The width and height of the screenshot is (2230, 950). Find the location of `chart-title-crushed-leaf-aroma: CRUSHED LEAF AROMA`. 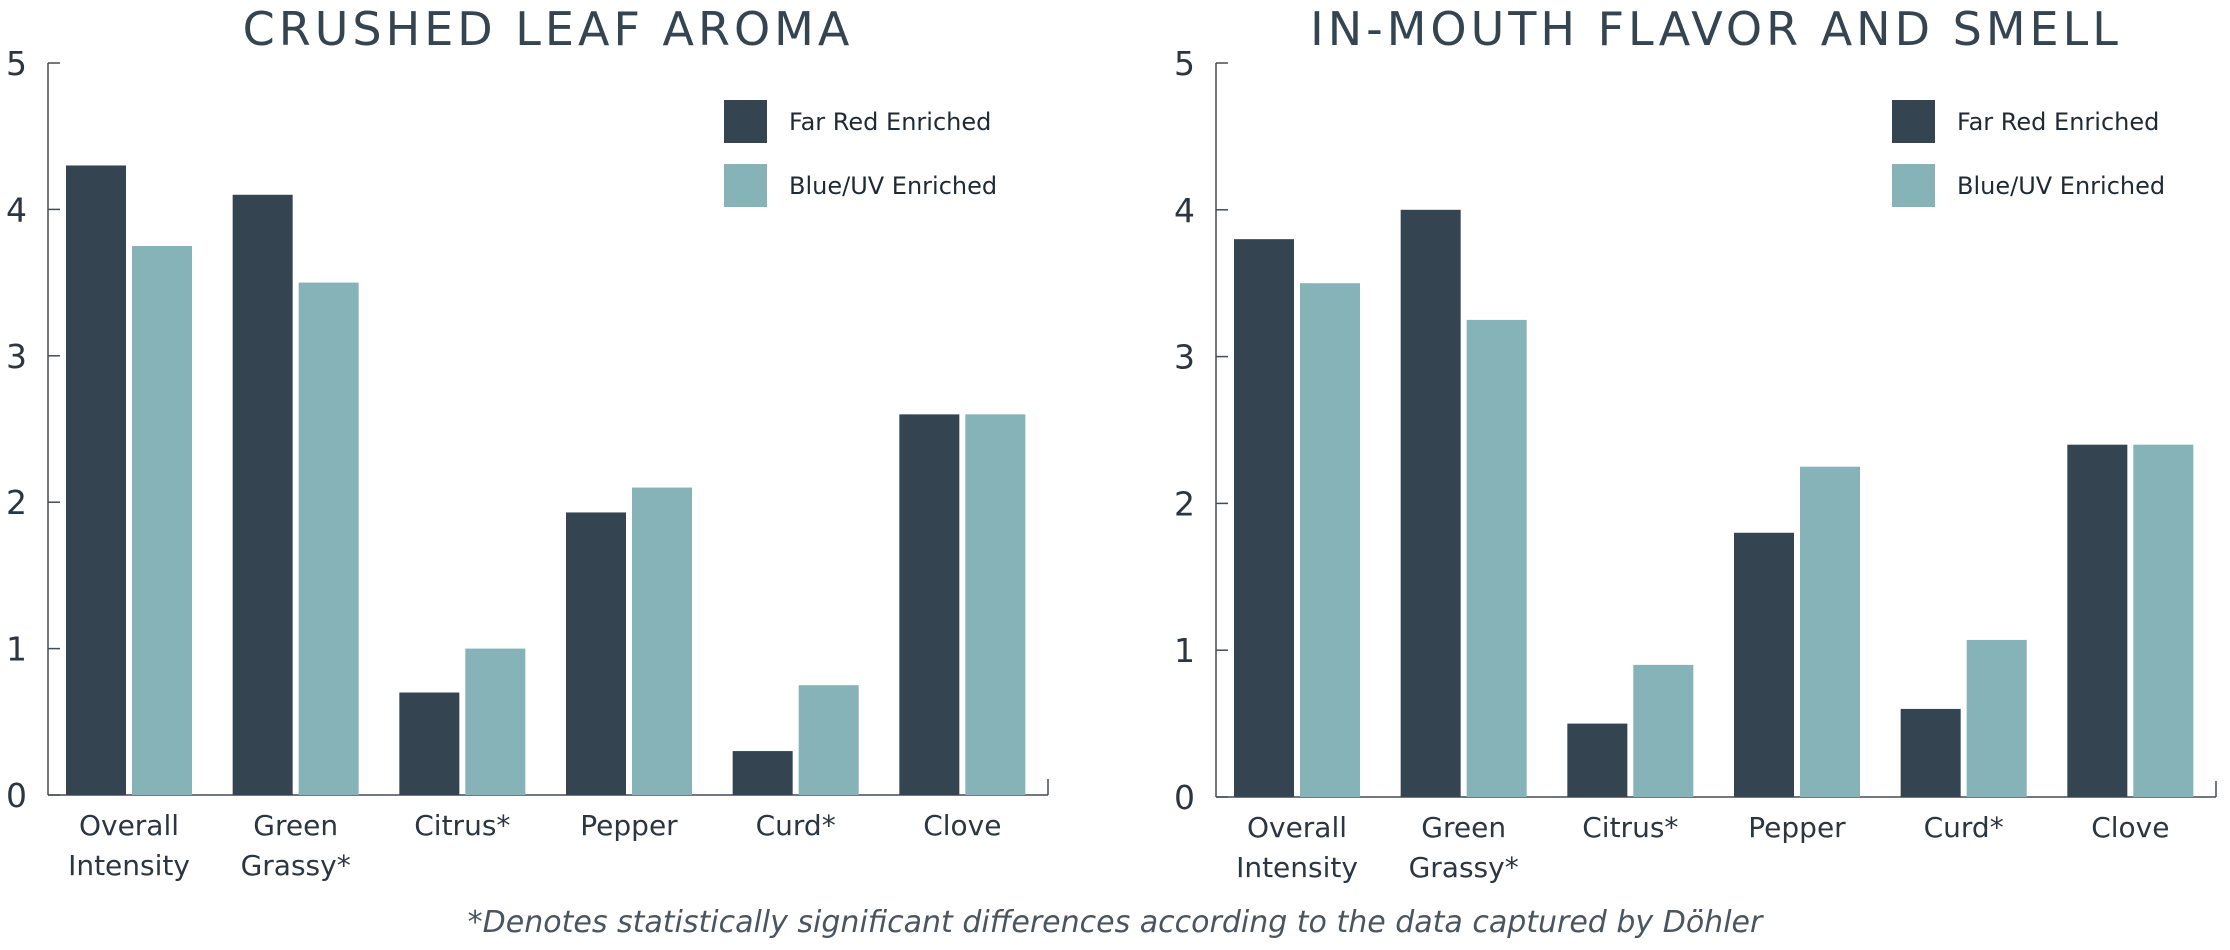

chart-title-crushed-leaf-aroma: CRUSHED LEAF AROMA is located at coordinates (548, 29).